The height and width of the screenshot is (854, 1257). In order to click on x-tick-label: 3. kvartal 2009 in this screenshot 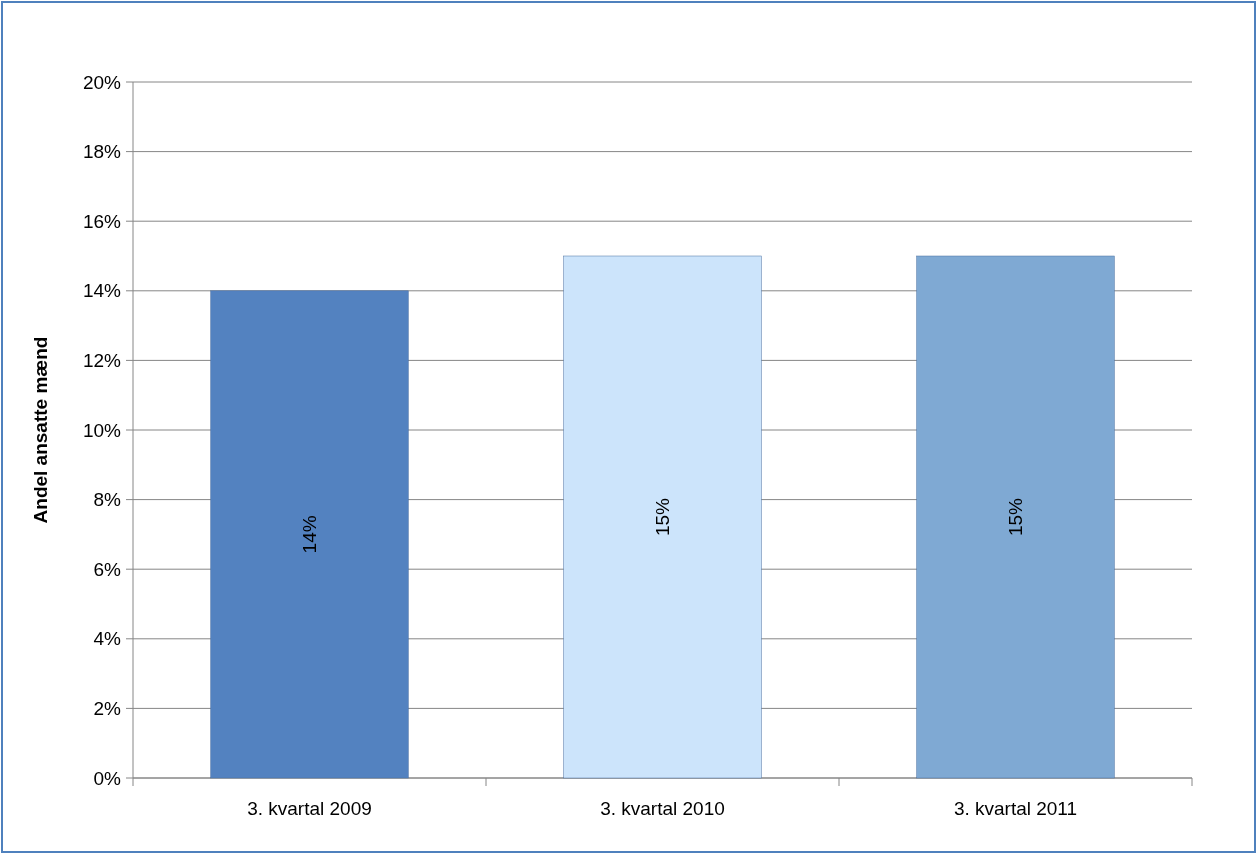, I will do `click(309, 808)`.